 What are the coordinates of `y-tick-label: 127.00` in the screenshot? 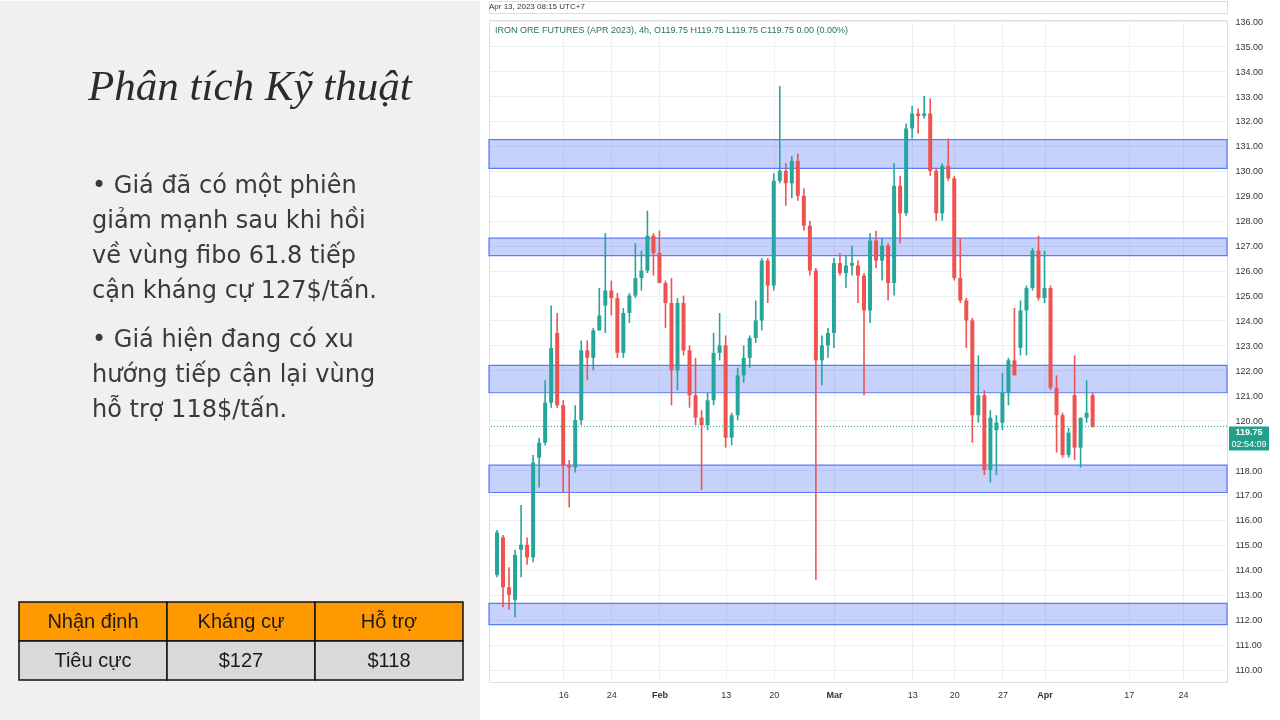 It's located at (1249, 246).